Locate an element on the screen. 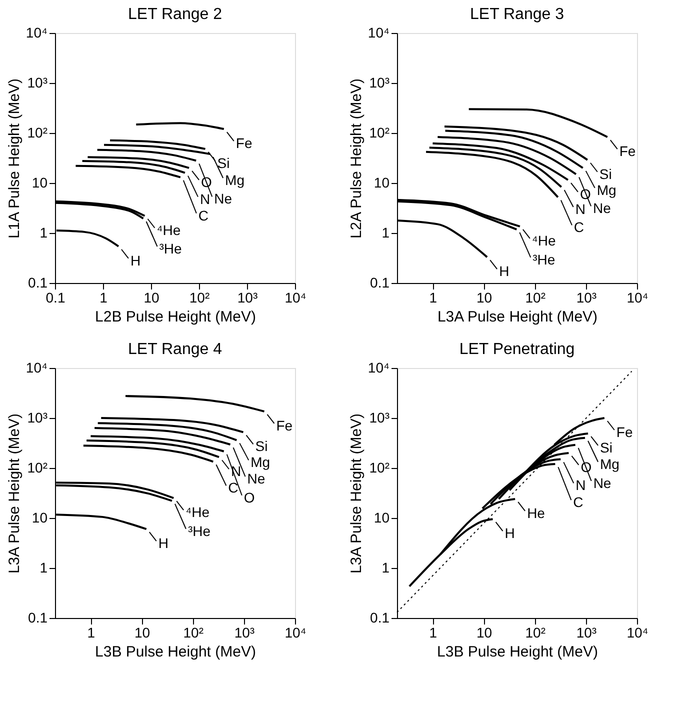 The height and width of the screenshot is (702, 688). chart-title: LET Range 2 is located at coordinates (175, 14).